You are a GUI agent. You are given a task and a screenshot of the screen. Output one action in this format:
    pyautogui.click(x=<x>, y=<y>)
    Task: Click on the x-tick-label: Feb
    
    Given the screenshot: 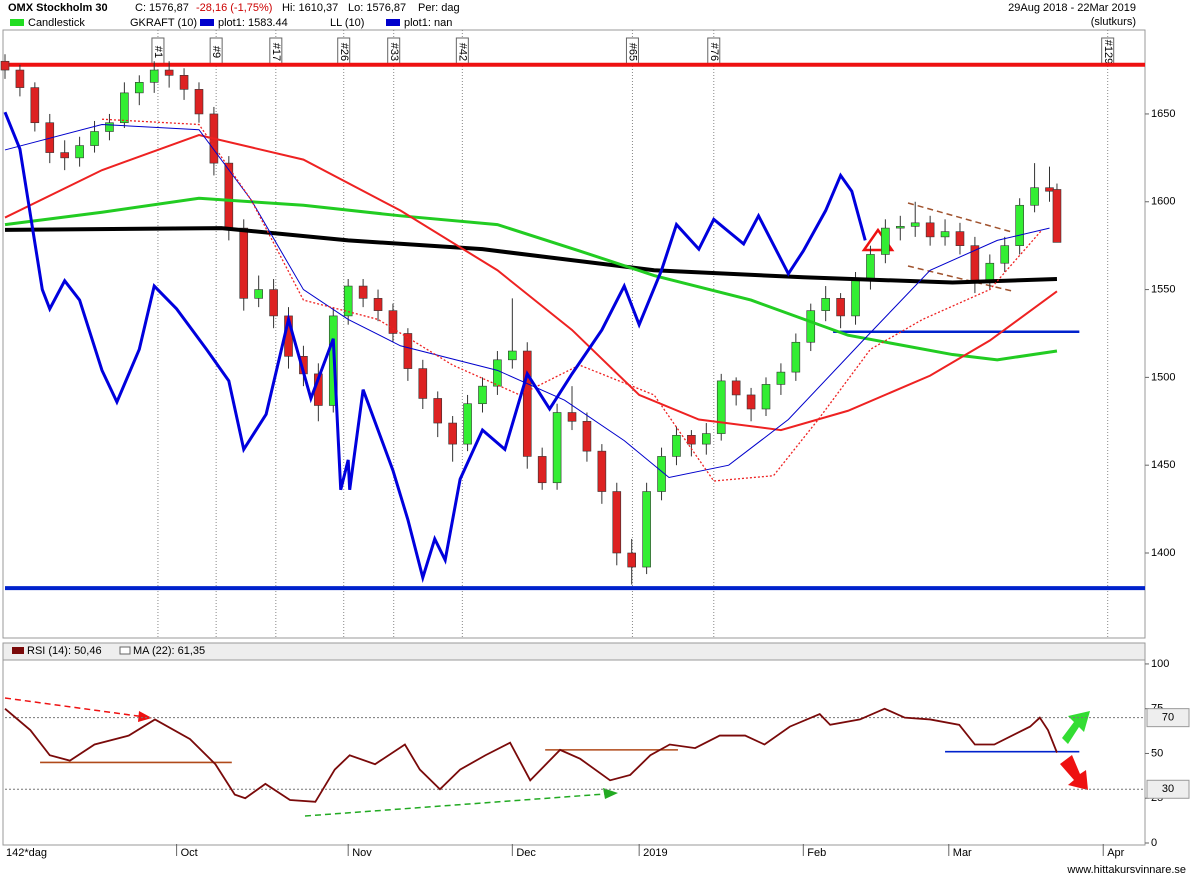 What is the action you would take?
    pyautogui.click(x=816, y=853)
    